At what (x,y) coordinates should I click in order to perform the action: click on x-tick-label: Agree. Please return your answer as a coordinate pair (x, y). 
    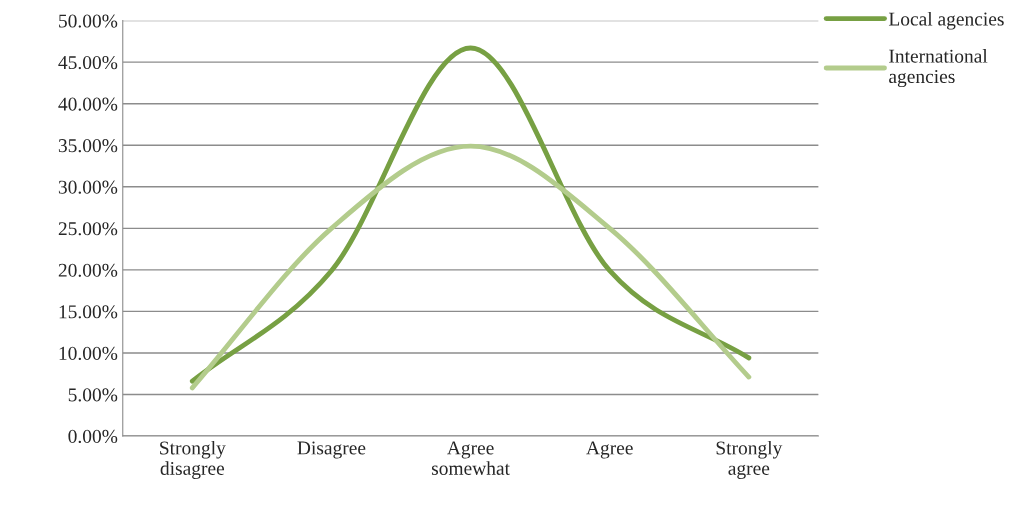
    Looking at the image, I should click on (609, 450).